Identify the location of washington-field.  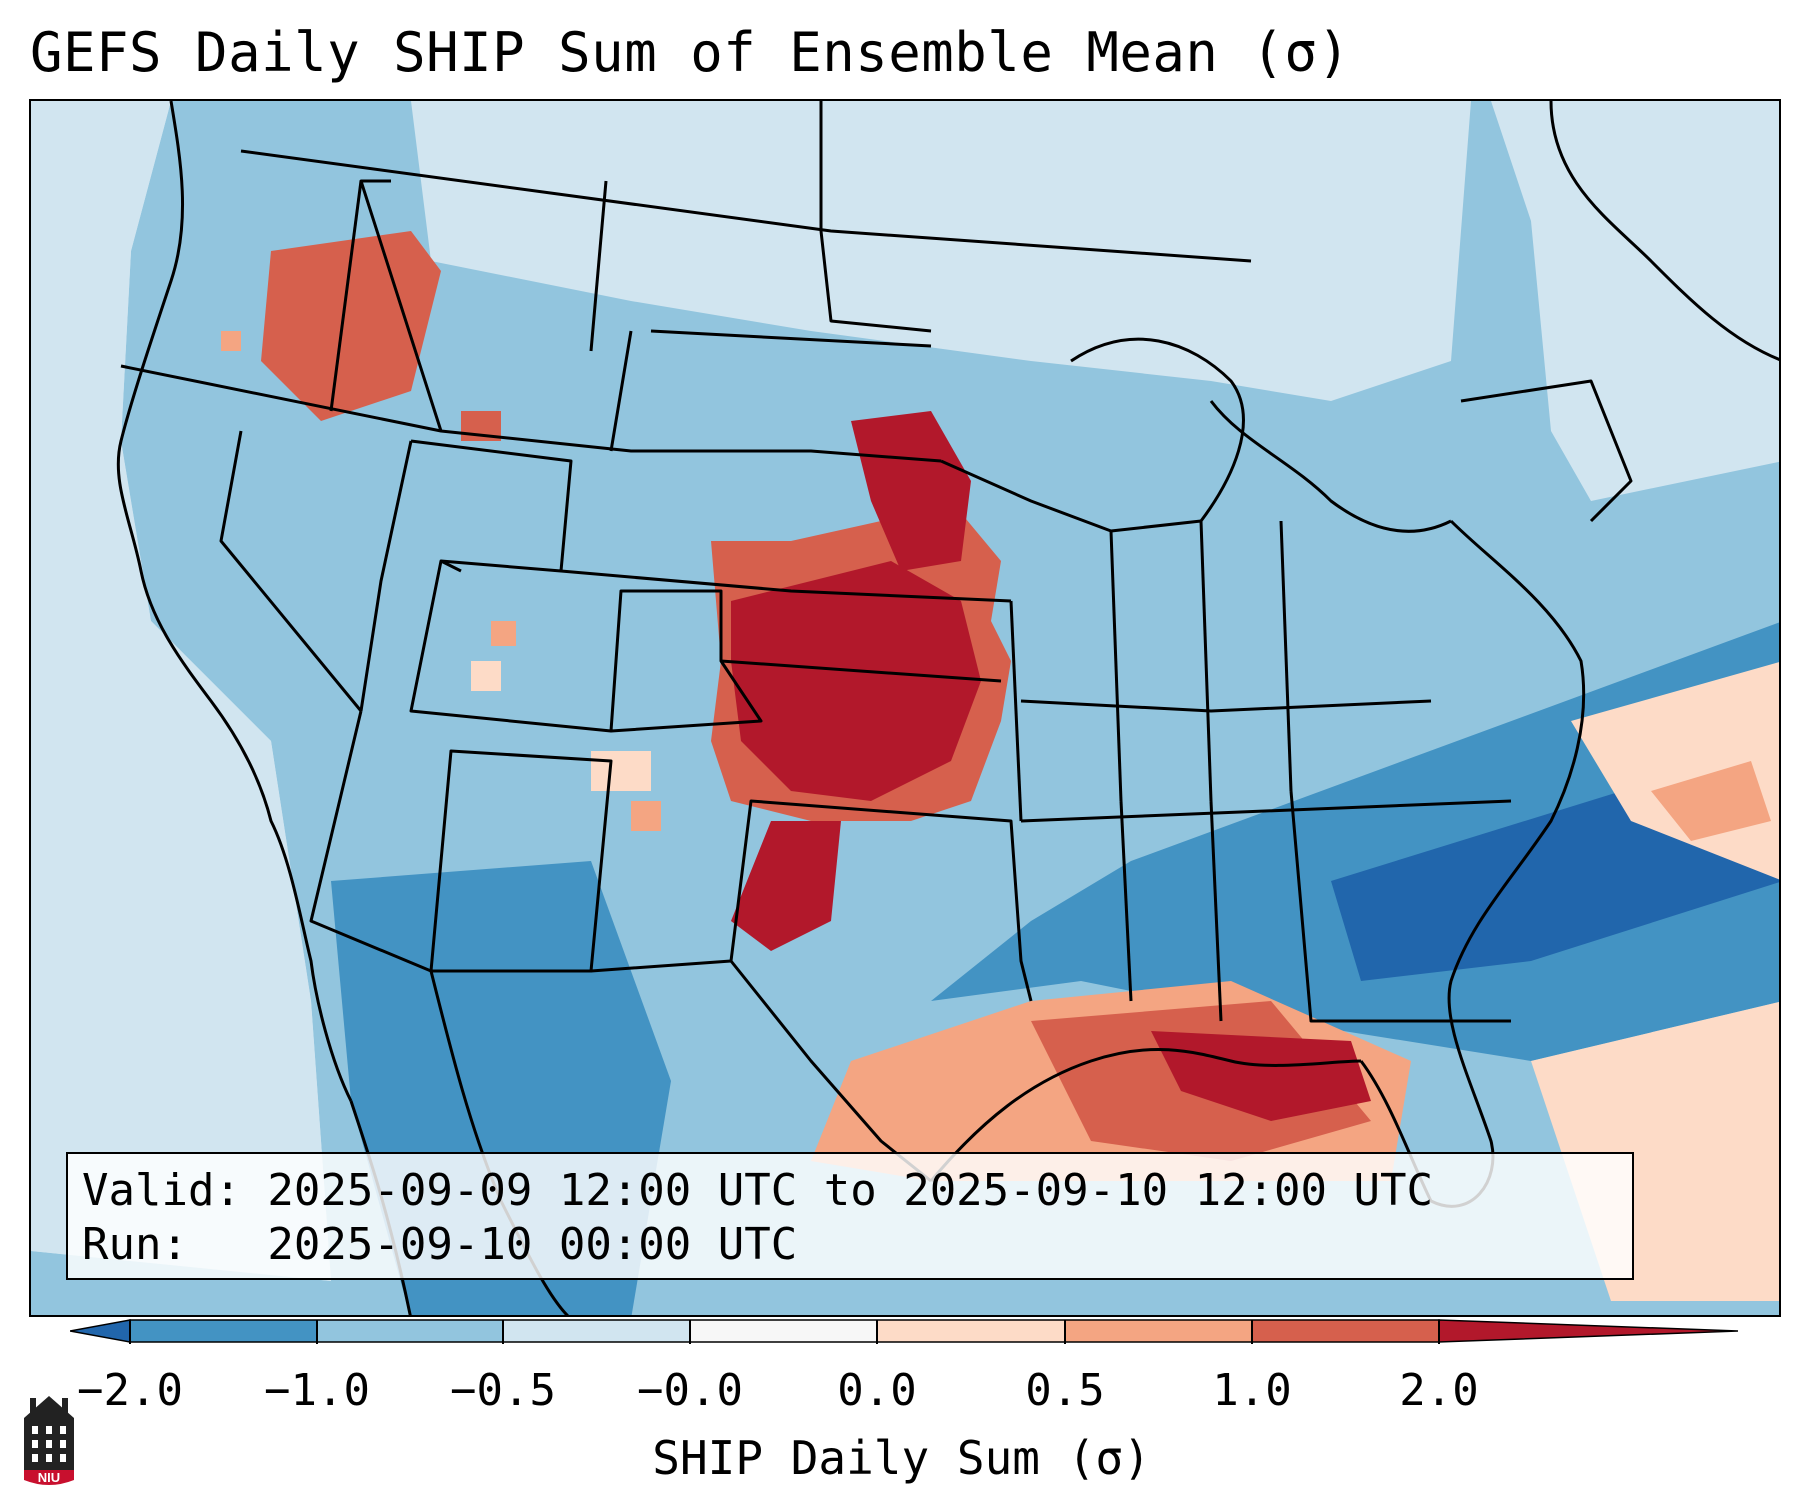
(351, 326).